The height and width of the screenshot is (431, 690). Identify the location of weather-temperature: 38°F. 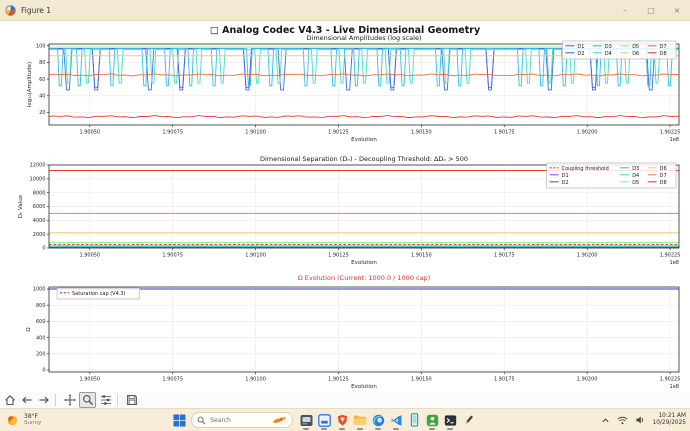
(31, 416).